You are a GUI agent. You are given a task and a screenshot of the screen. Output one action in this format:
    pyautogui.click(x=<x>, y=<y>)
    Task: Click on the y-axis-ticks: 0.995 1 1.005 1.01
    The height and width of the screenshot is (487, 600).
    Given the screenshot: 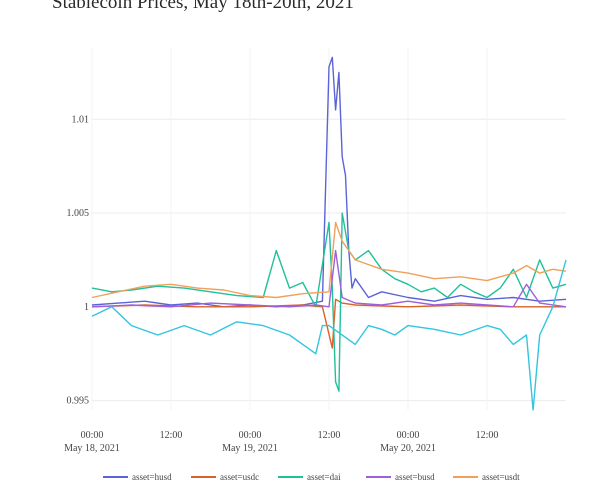 What is the action you would take?
    pyautogui.click(x=78, y=260)
    